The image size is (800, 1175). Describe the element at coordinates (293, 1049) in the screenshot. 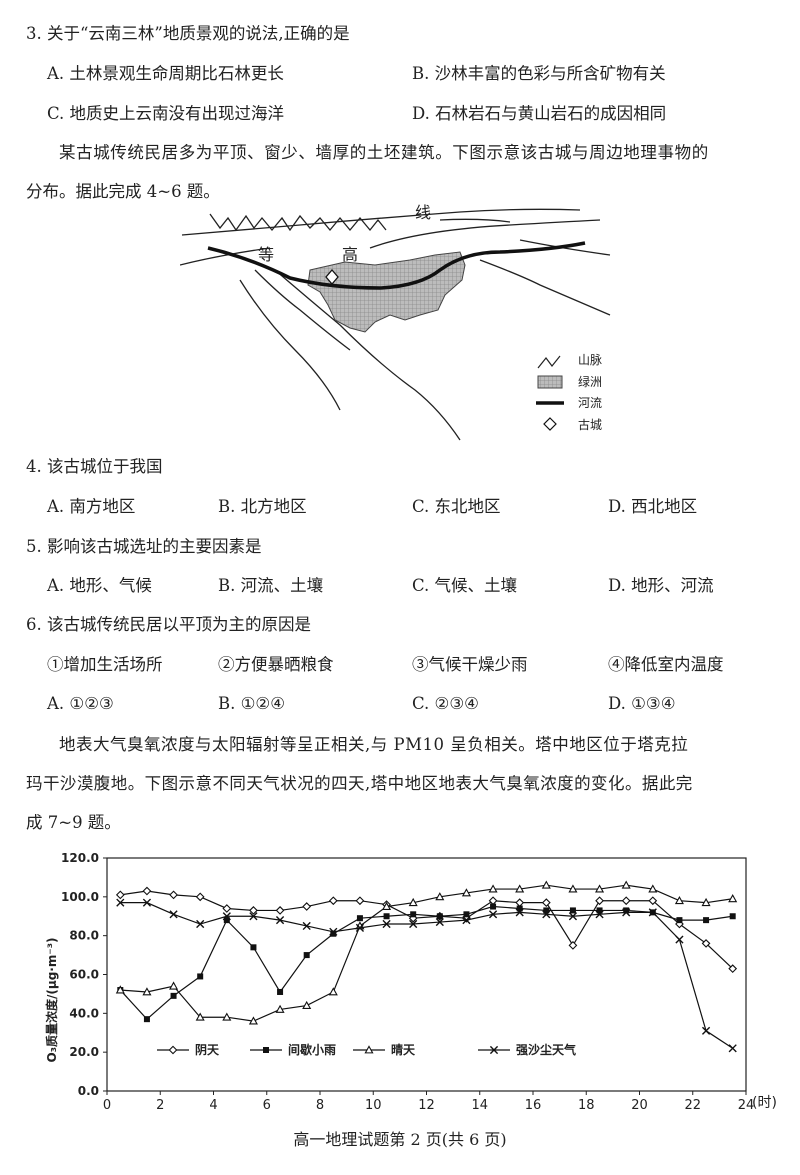

I see `legend-item-square: 间歇小雨` at that location.